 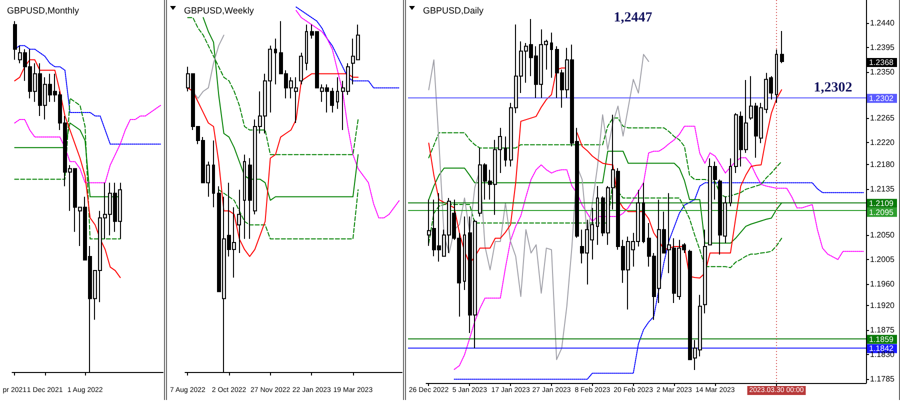 I want to click on y-tick-label: 1.2350, so click(x=883, y=71).